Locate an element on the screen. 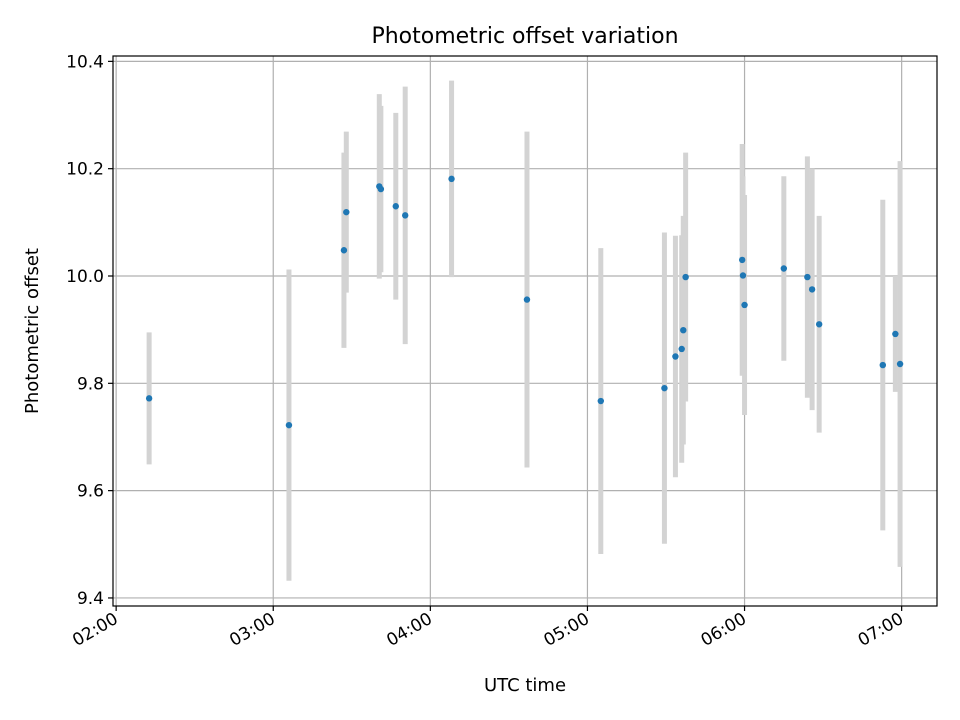 The height and width of the screenshot is (720, 960). y-tick-label: 10.0 is located at coordinates (85, 277).